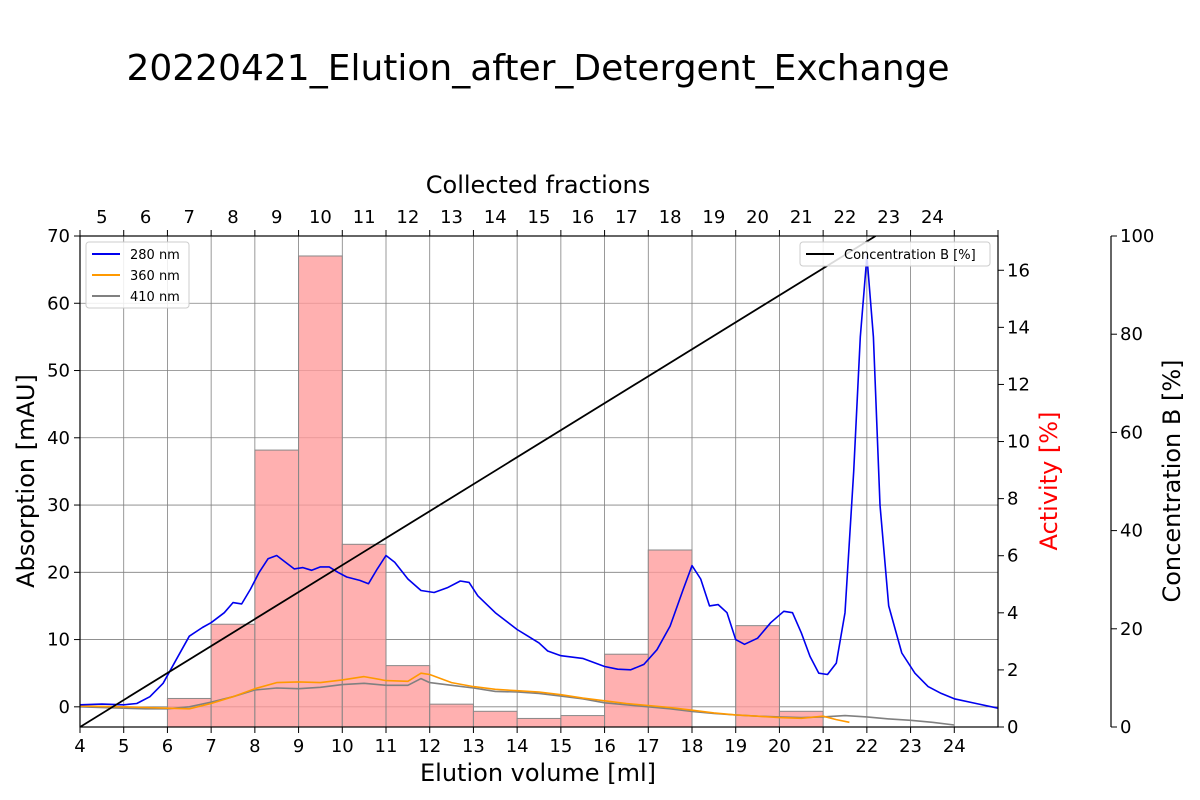  I want to click on x-tick-label: 22, so click(866, 746).